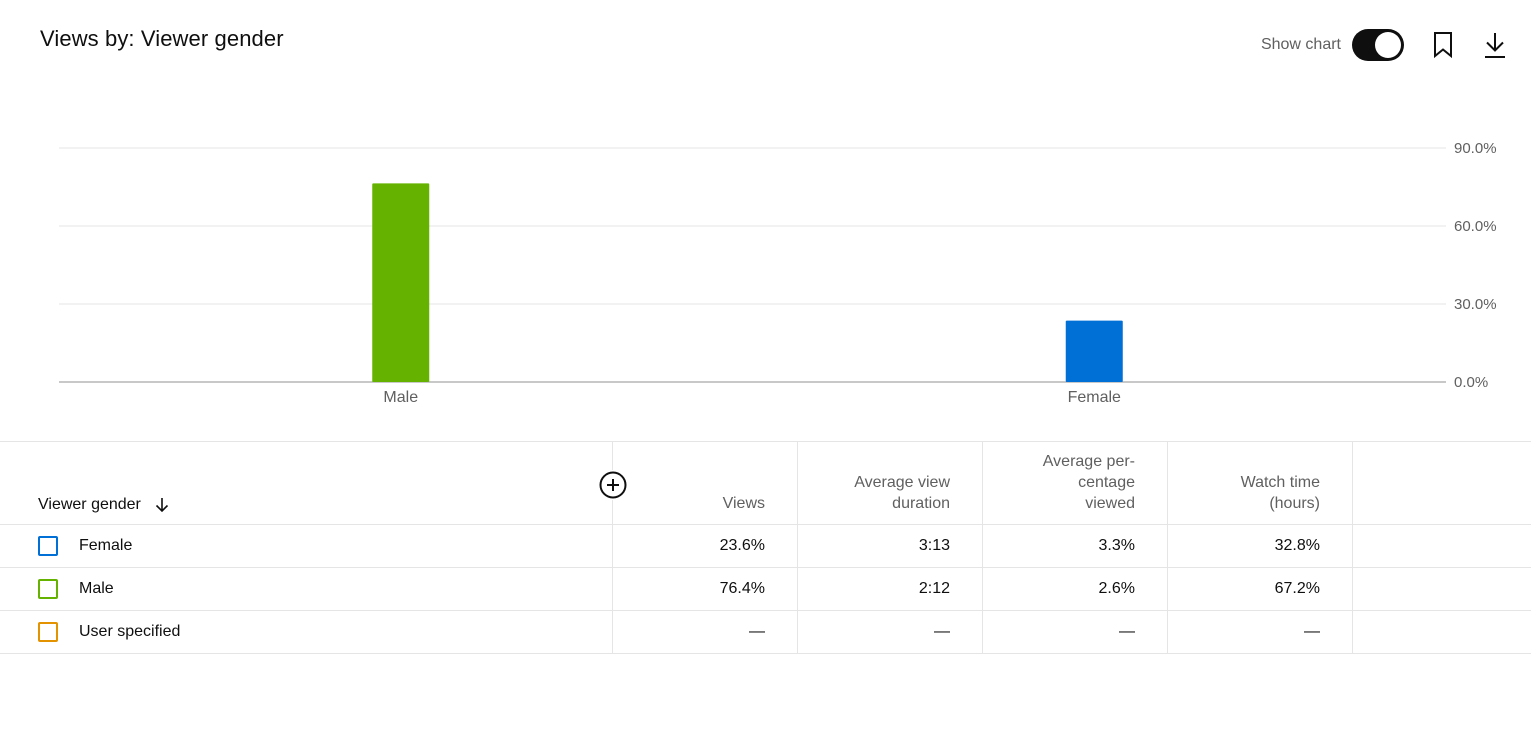 This screenshot has width=1531, height=741. I want to click on arrow-down-icon, so click(161, 505).